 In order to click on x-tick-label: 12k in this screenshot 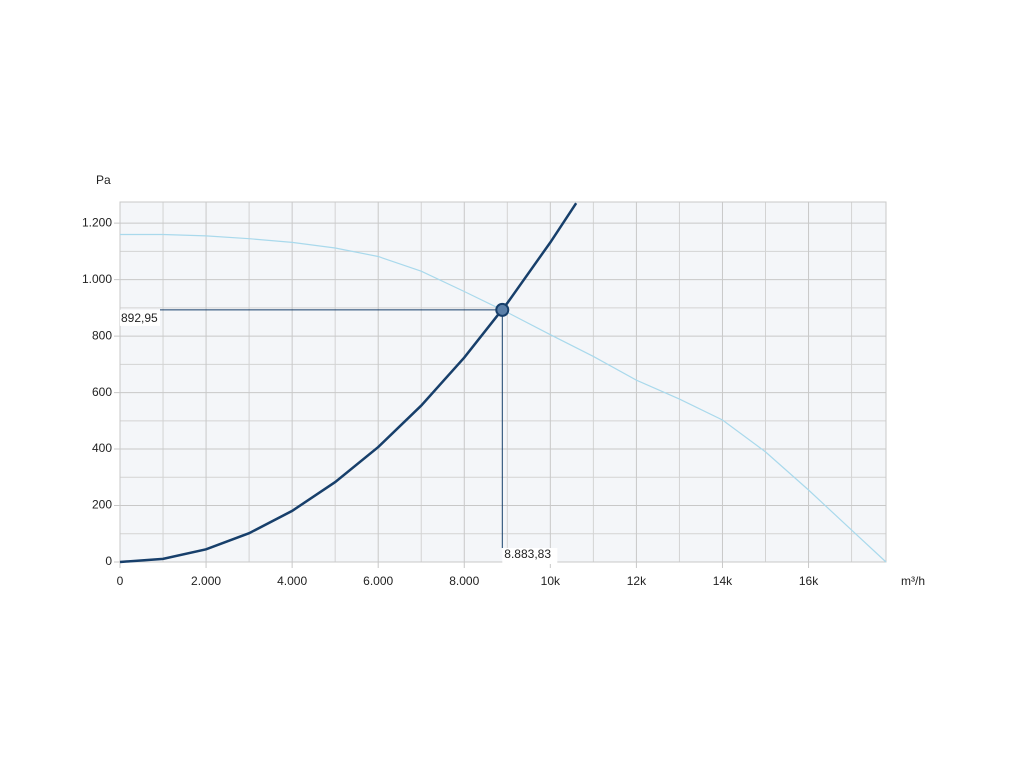, I will do `click(637, 581)`.